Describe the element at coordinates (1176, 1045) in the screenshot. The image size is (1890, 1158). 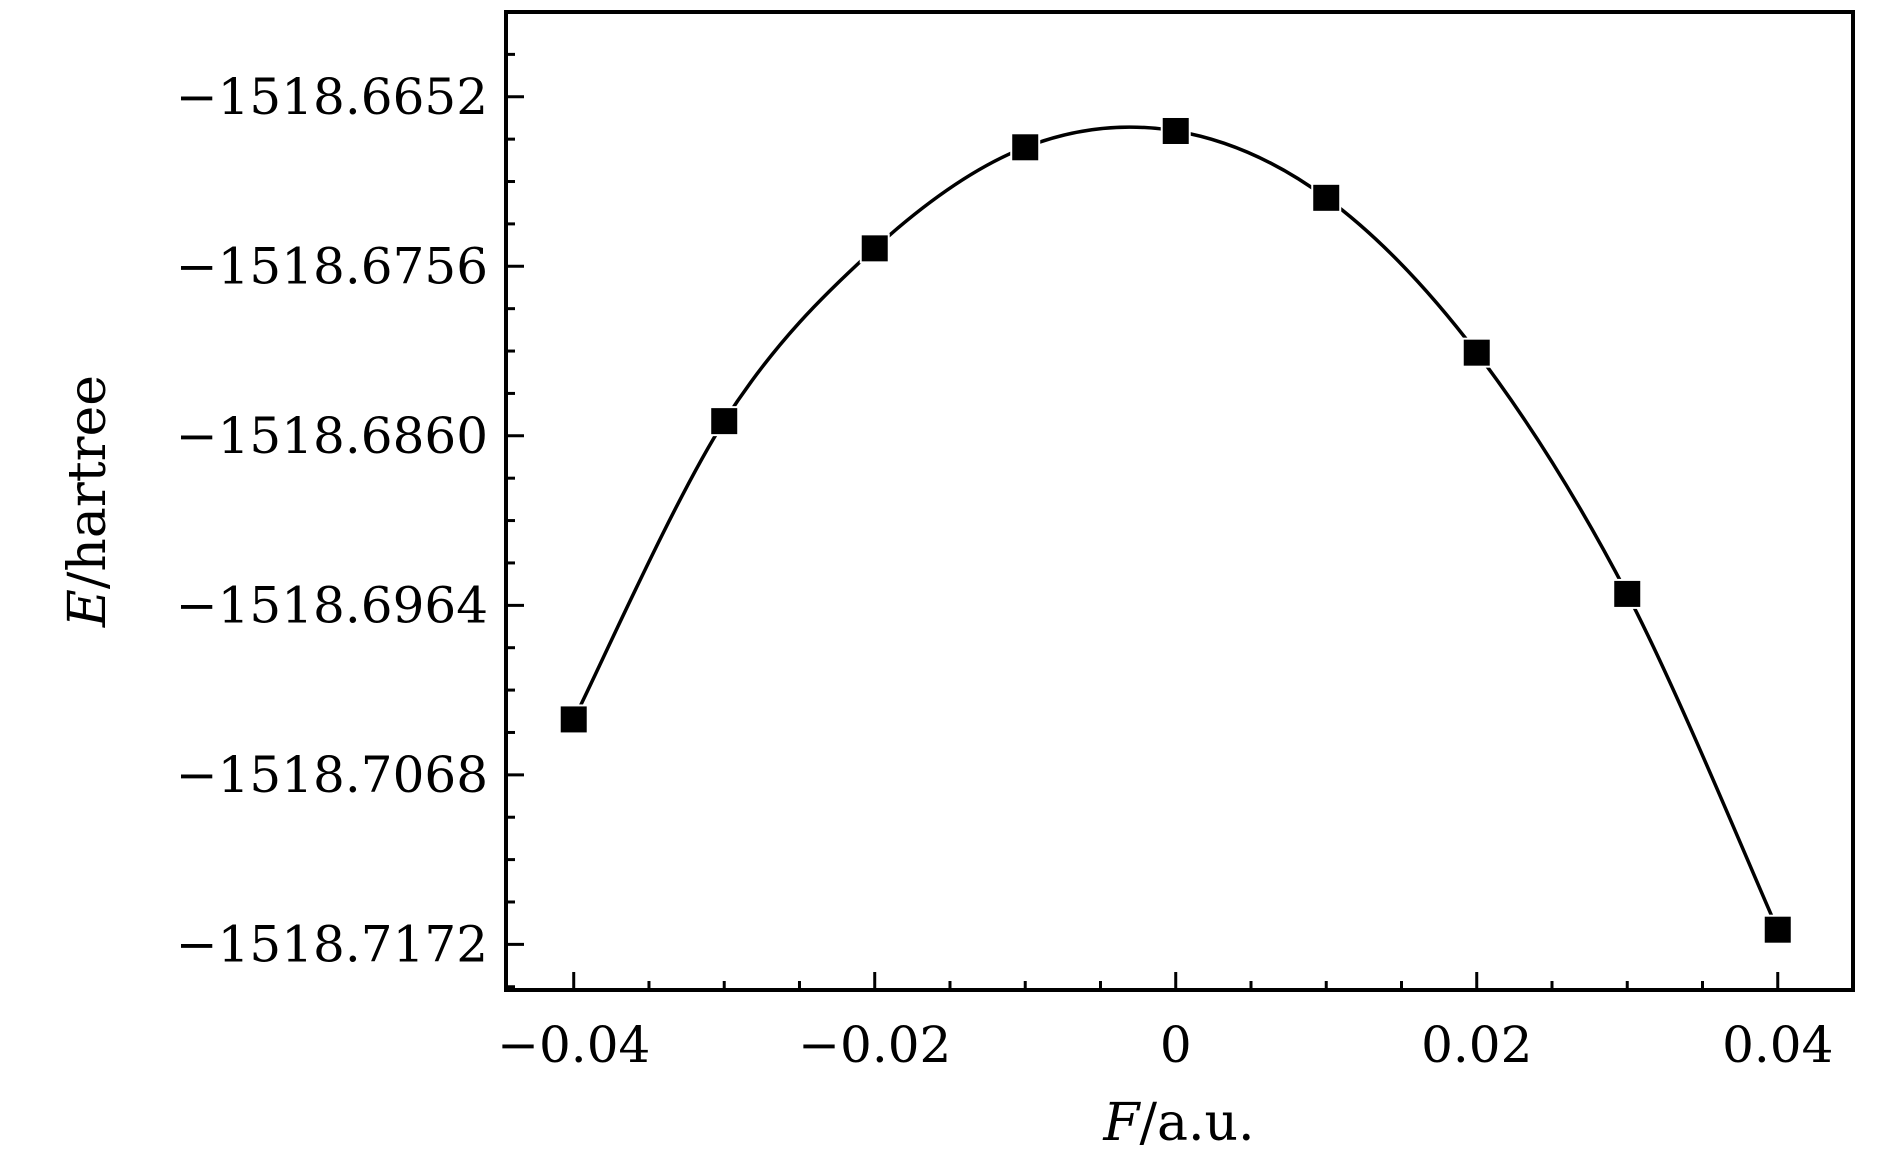
I see `x-tick-label: 0` at that location.